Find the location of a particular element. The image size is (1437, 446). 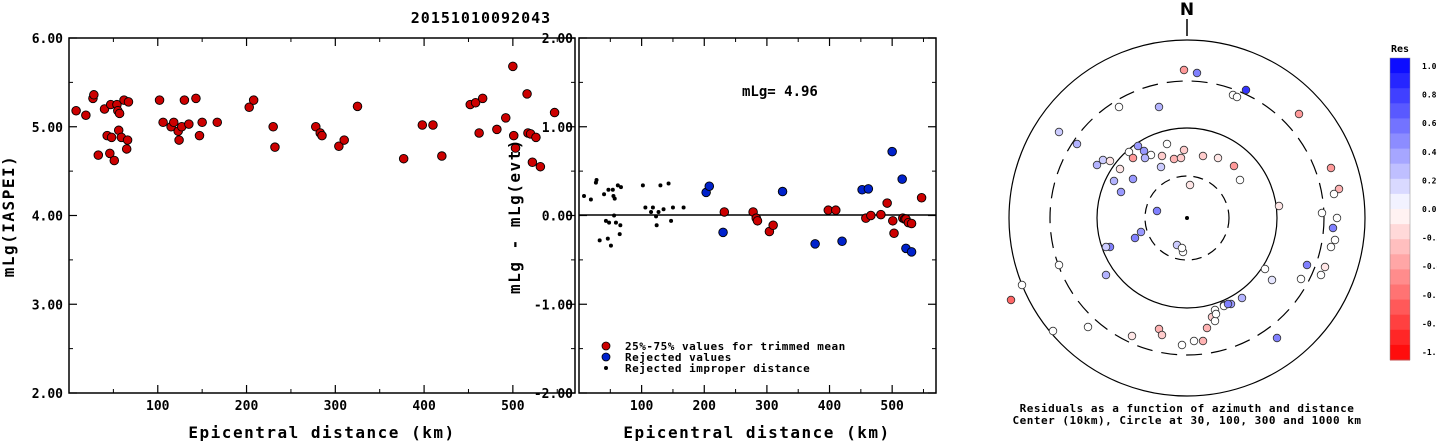

colorbar-tick-label: 0.2 is located at coordinates (1429, 180).